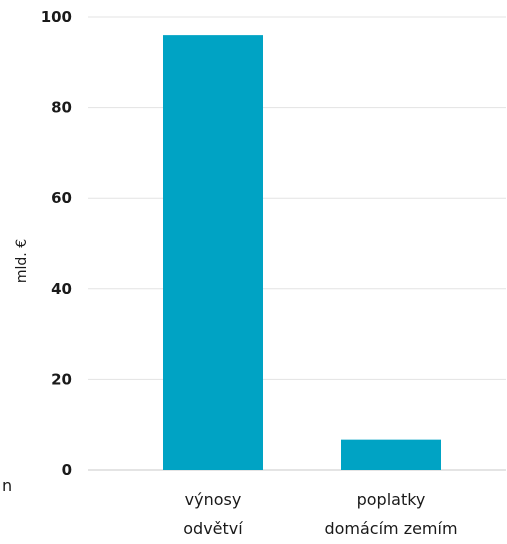 This screenshot has width=507, height=544. Describe the element at coordinates (61, 198) in the screenshot. I see `y-tick-label: 60` at that location.